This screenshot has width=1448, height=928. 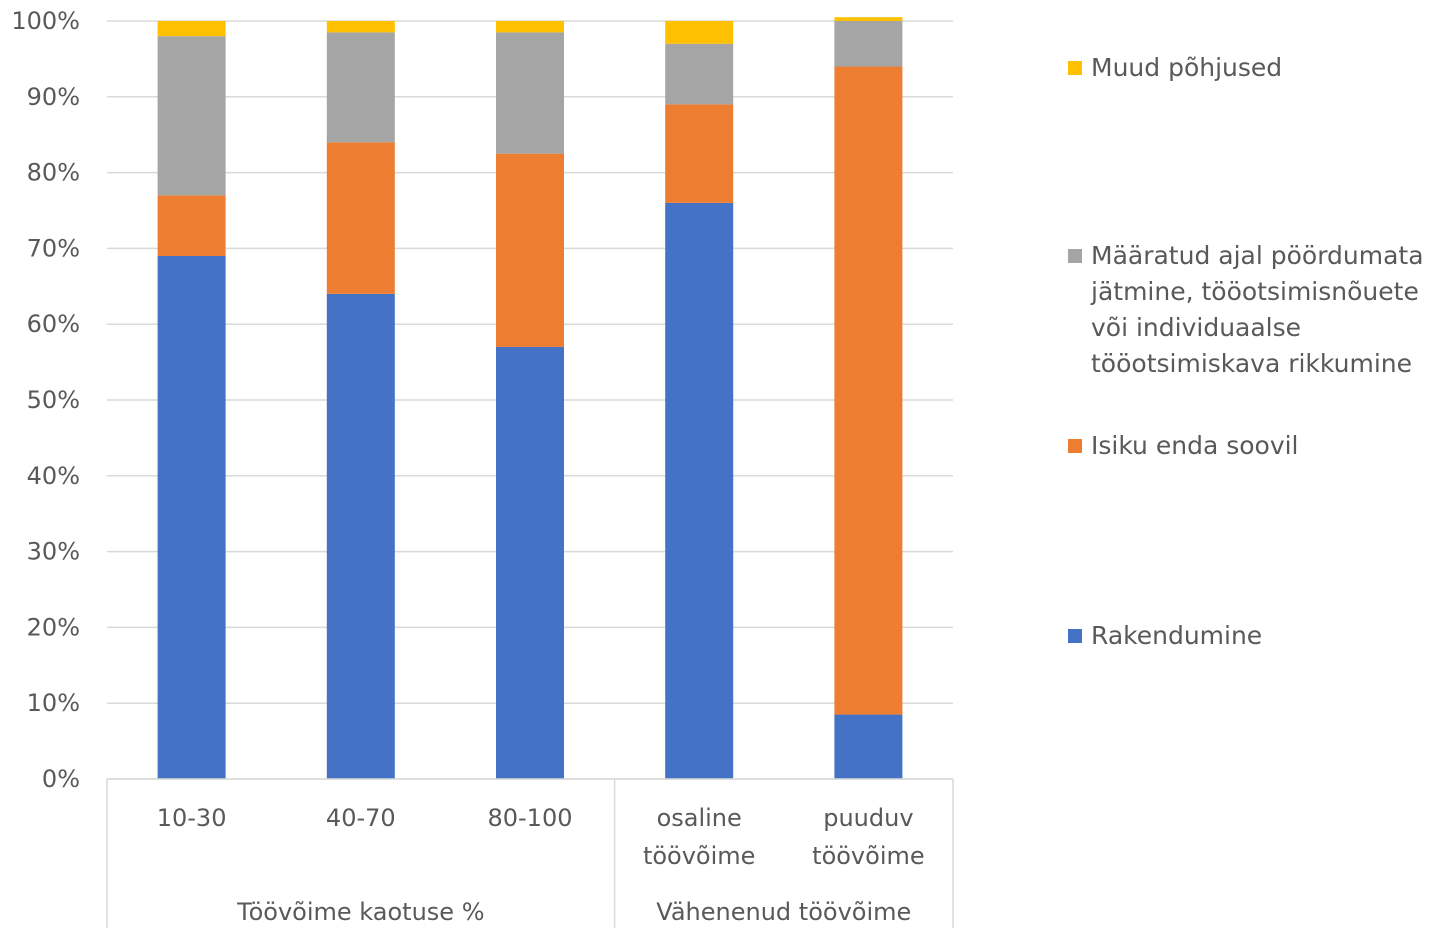 What do you see at coordinates (1075, 446) in the screenshot?
I see `legend-swatch-isiku` at bounding box center [1075, 446].